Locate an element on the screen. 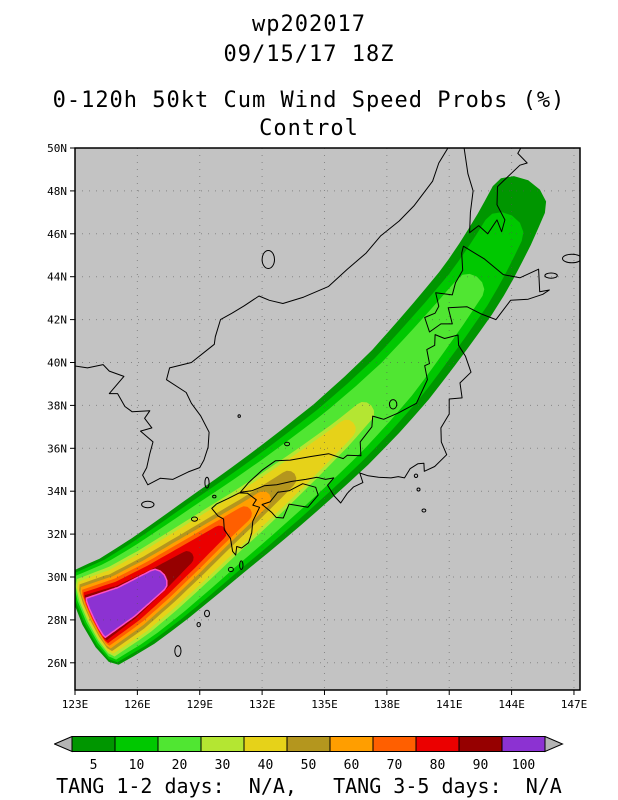  lon-tick-label: 135E is located at coordinates (324, 704).